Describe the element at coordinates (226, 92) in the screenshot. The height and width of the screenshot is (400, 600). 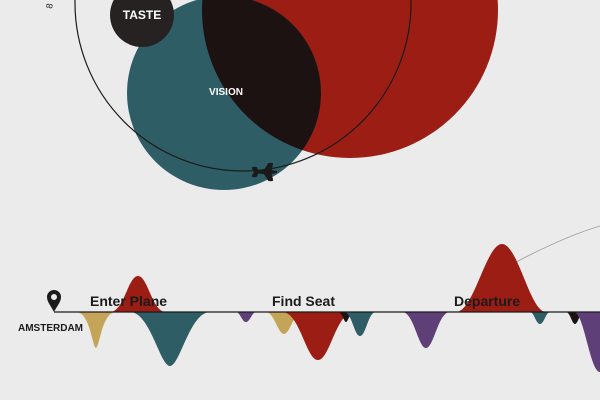
I see `vision-label: VISION` at that location.